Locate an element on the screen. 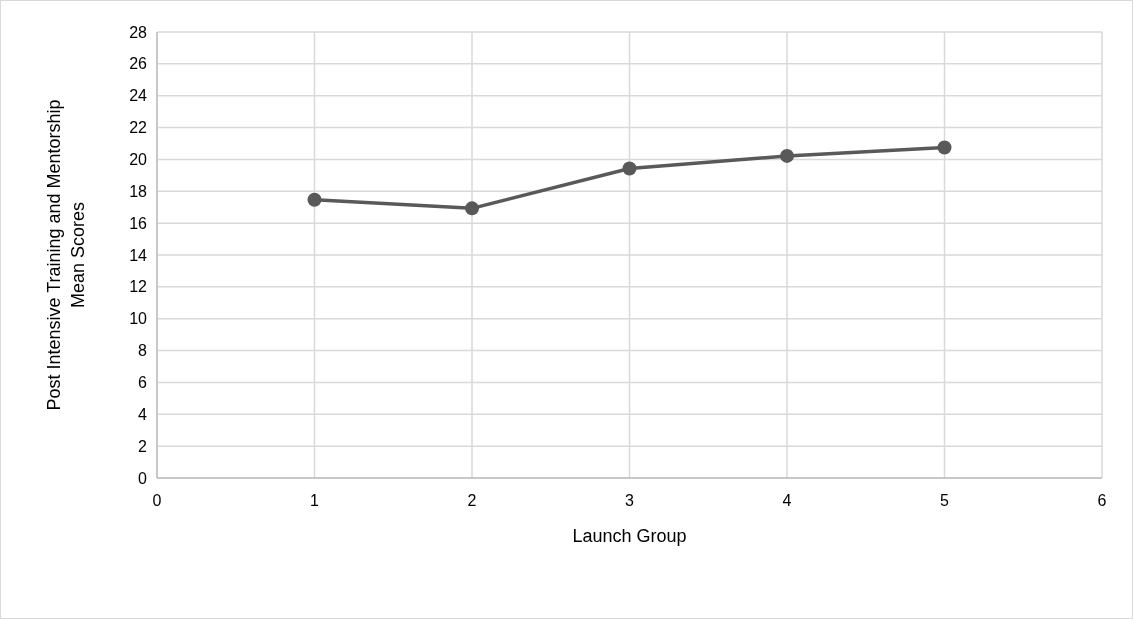 This screenshot has width=1133, height=619. y-tick-label: 14 is located at coordinates (138, 255).